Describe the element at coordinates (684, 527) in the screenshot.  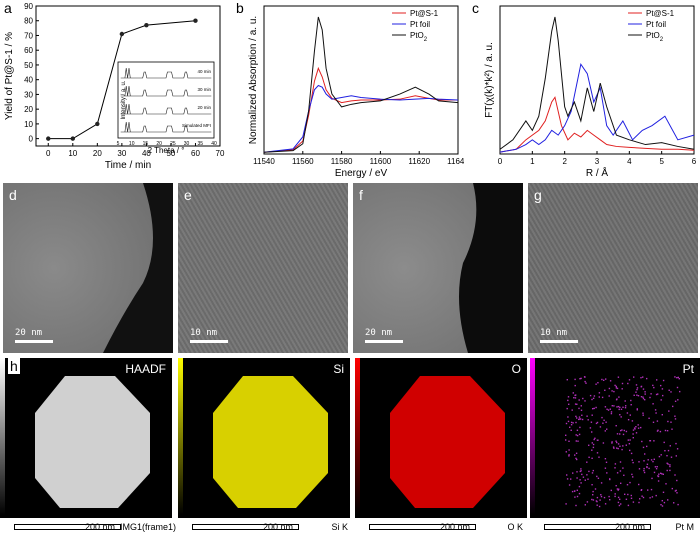
I see `element-label: Pt M` at that location.